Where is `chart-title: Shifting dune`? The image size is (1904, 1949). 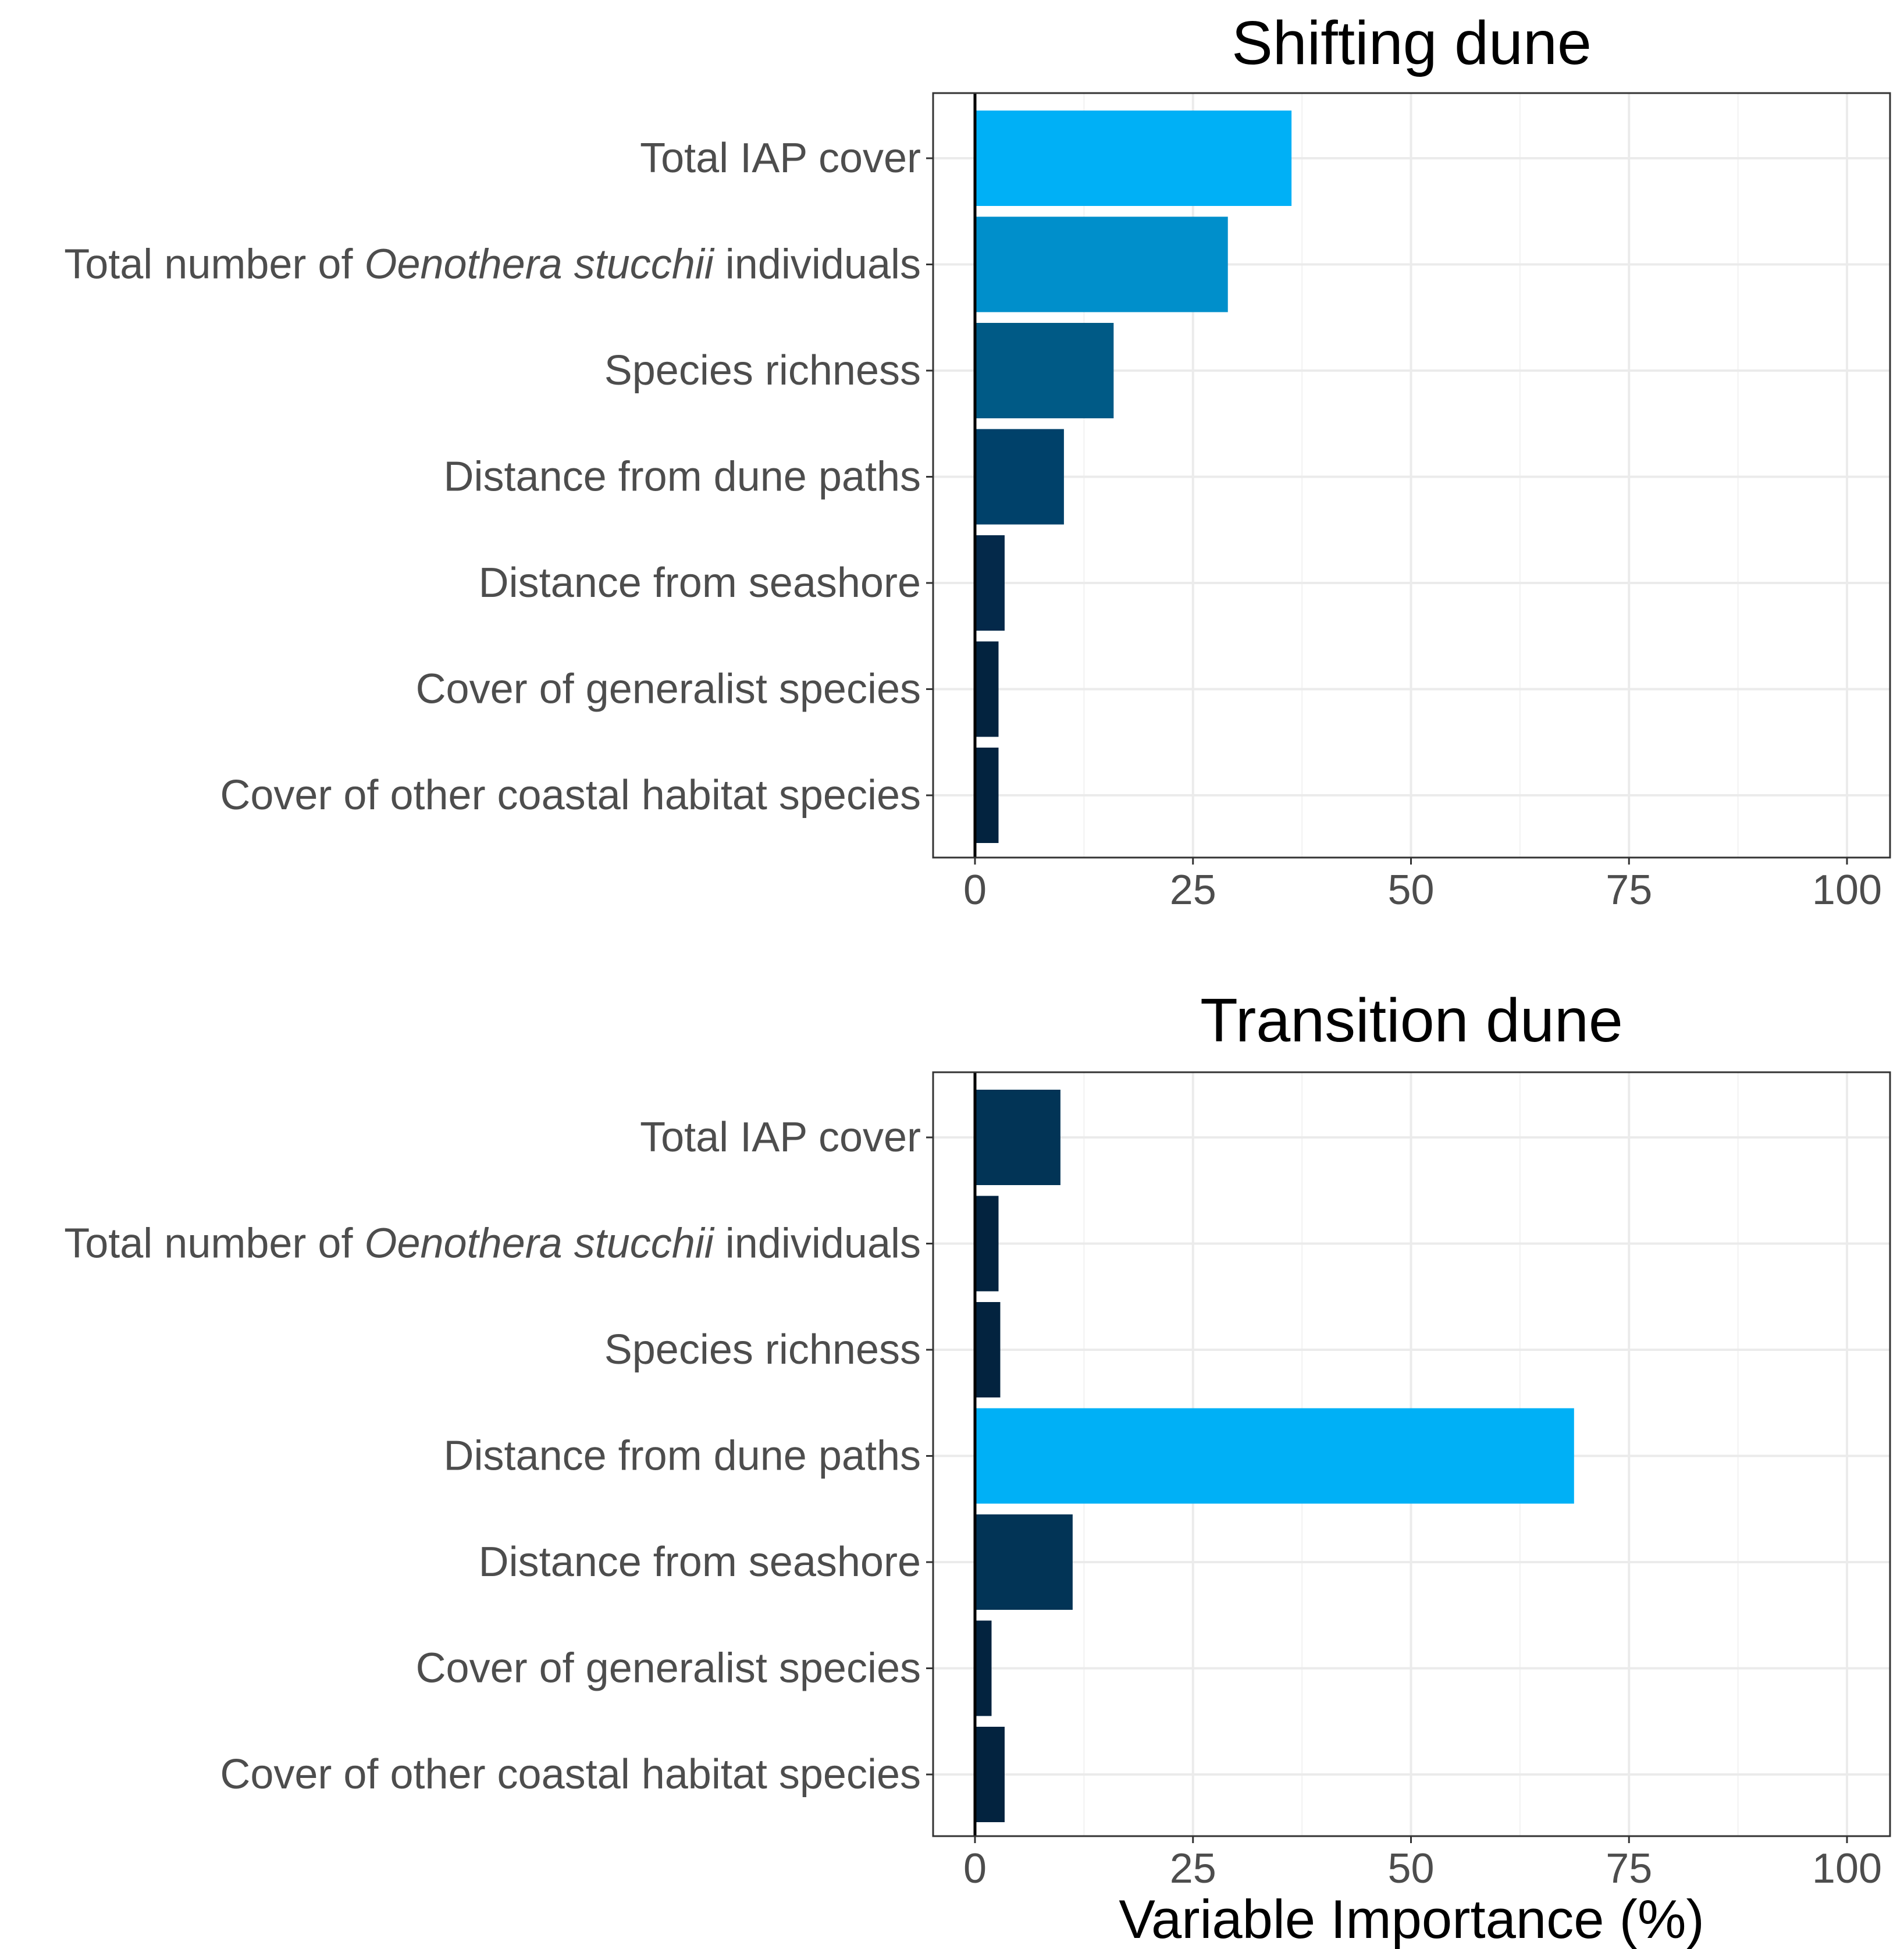 chart-title: Shifting dune is located at coordinates (1412, 43).